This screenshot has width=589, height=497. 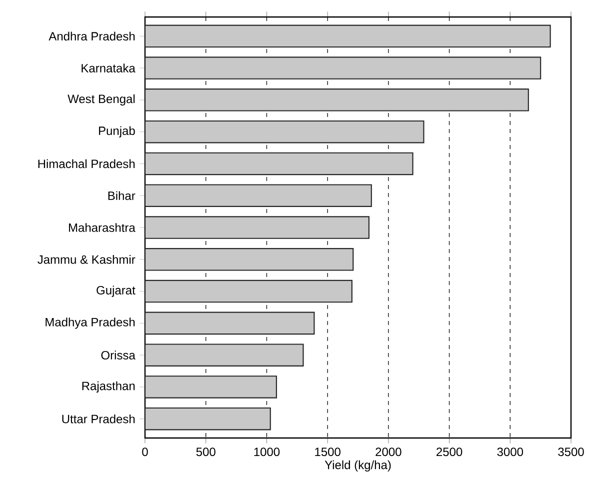 I want to click on y-tick-label: Madhya Pradesh, so click(x=90, y=323).